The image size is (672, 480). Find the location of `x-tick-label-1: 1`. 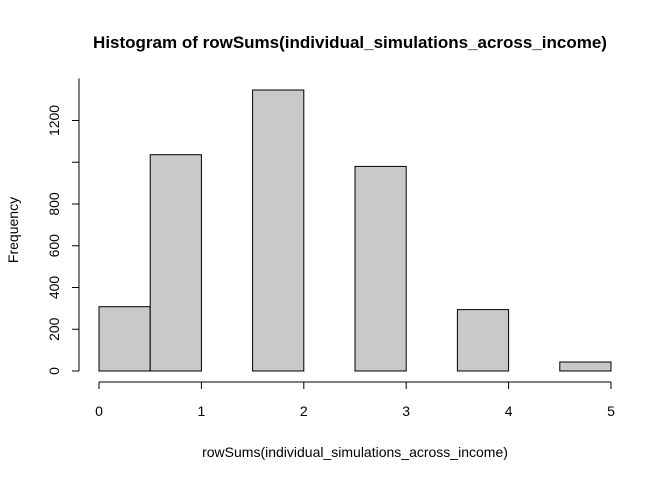

x-tick-label-1: 1 is located at coordinates (202, 411).